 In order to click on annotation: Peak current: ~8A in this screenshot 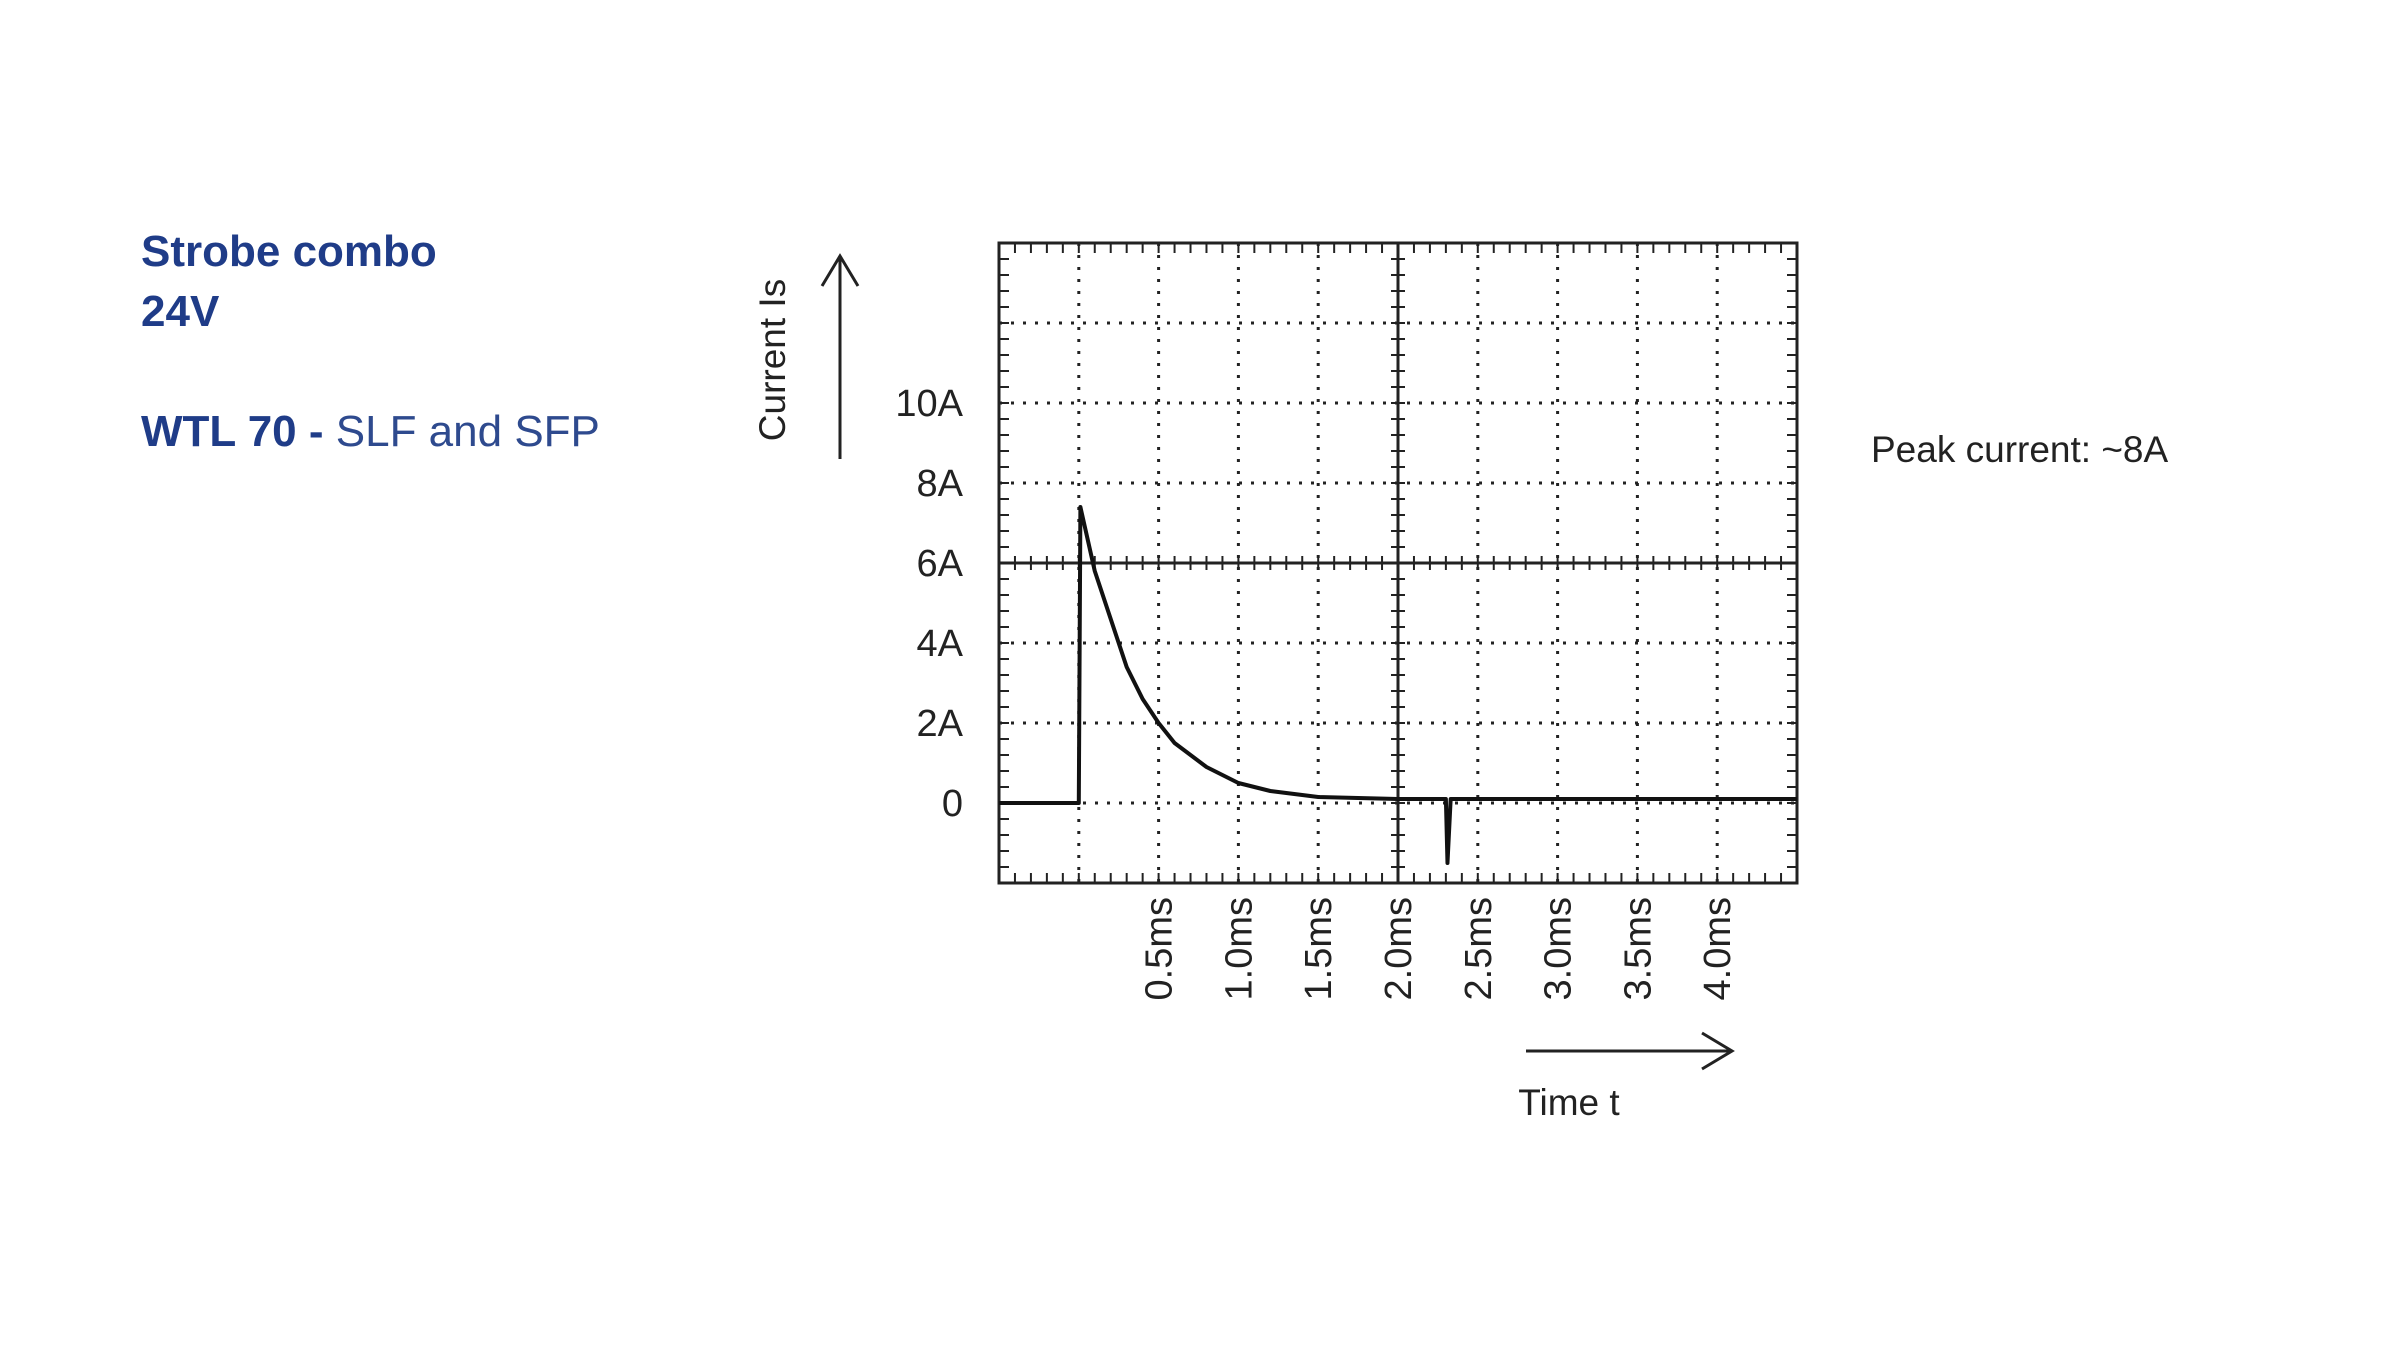, I will do `click(2020, 449)`.